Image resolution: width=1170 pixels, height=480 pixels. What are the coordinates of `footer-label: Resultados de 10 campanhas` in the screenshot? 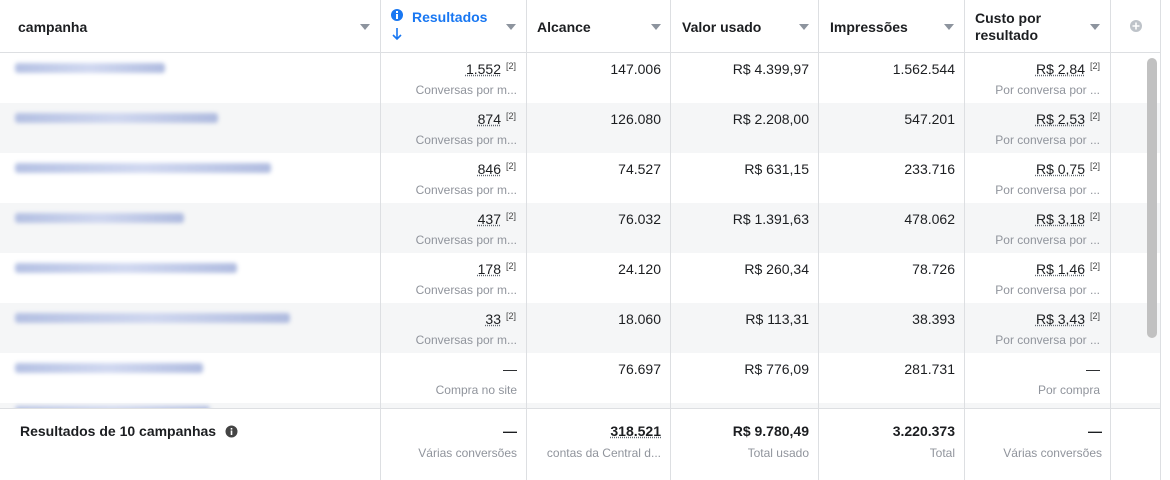 It's located at (118, 431).